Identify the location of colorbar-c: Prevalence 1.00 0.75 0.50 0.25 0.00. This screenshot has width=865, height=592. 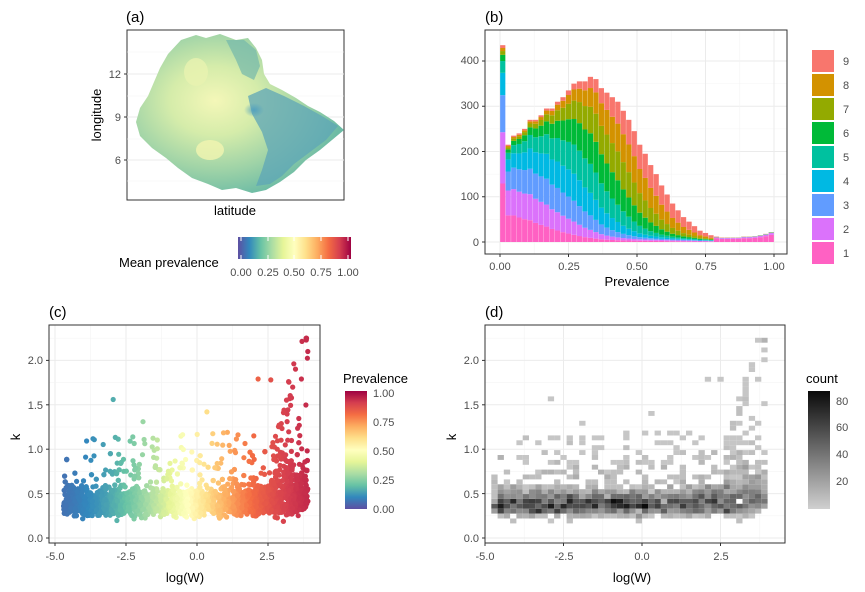
(375, 443).